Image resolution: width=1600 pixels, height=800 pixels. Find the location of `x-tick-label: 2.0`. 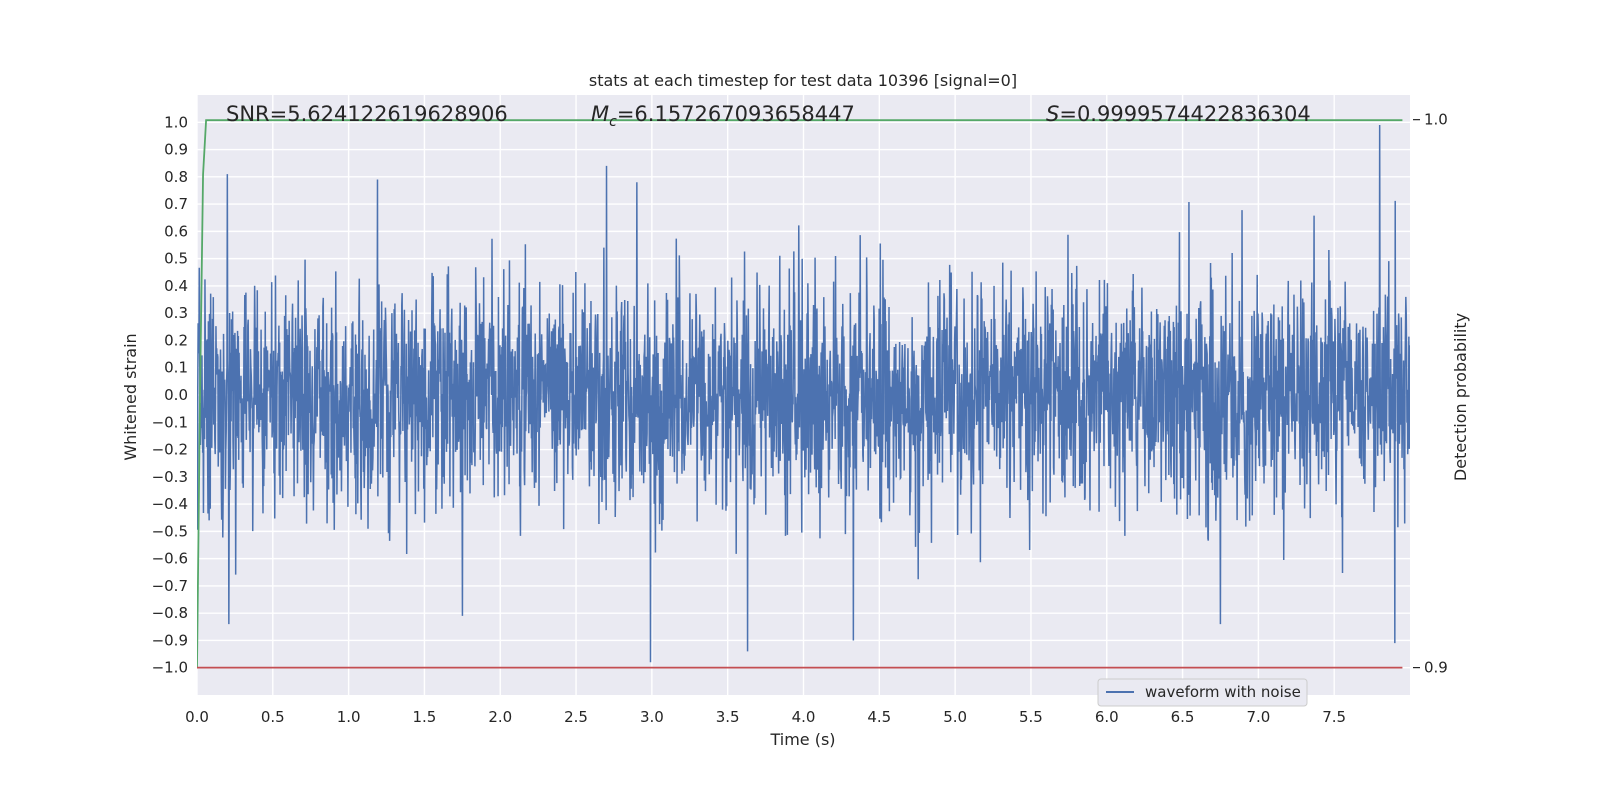

x-tick-label: 2.0 is located at coordinates (500, 717).